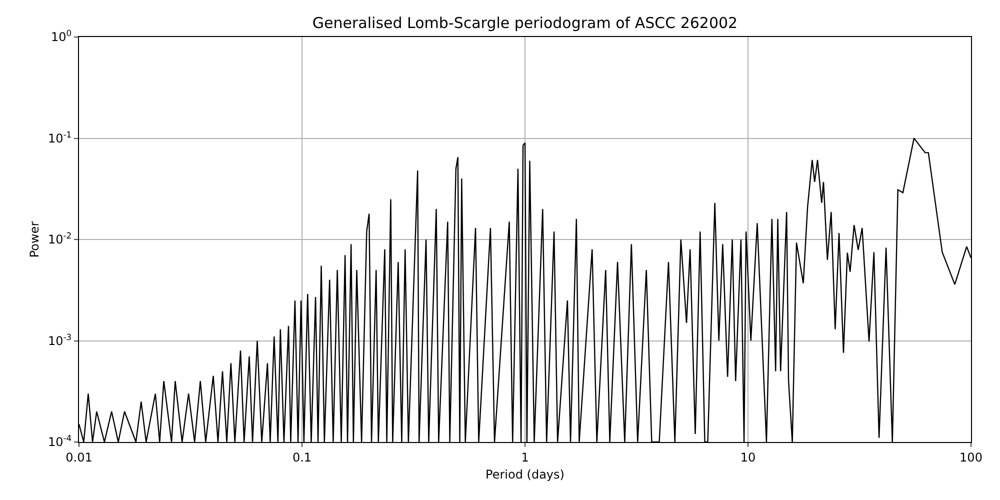  Describe the element at coordinates (60, 137) in the screenshot. I see `y-tick-label: 10$^{-1}$` at that location.